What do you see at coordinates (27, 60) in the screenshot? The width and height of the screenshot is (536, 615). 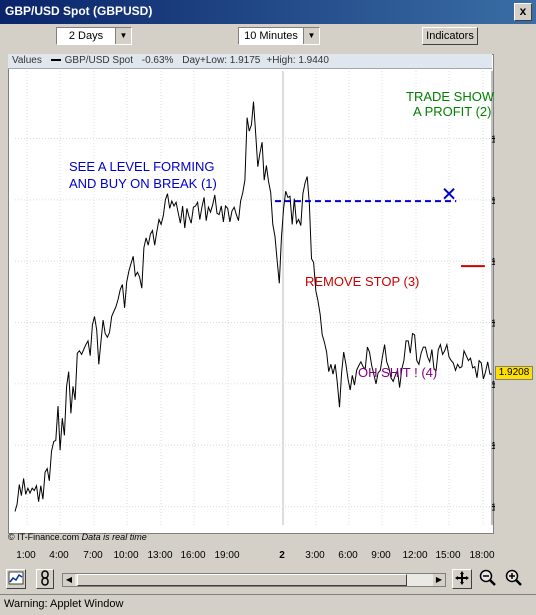 I see `values-label: Values` at bounding box center [27, 60].